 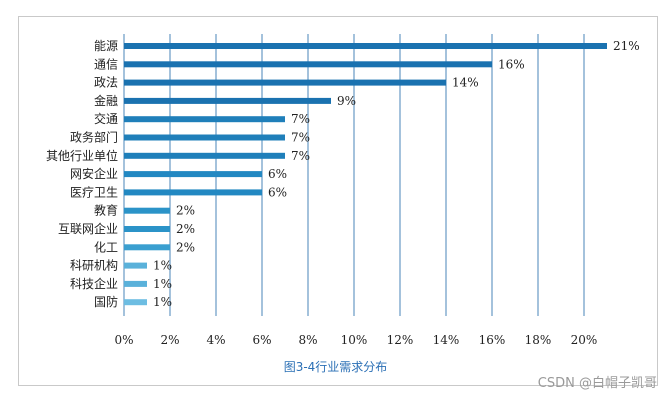 What do you see at coordinates (106, 100) in the screenshot?
I see `category-label: 金融` at bounding box center [106, 100].